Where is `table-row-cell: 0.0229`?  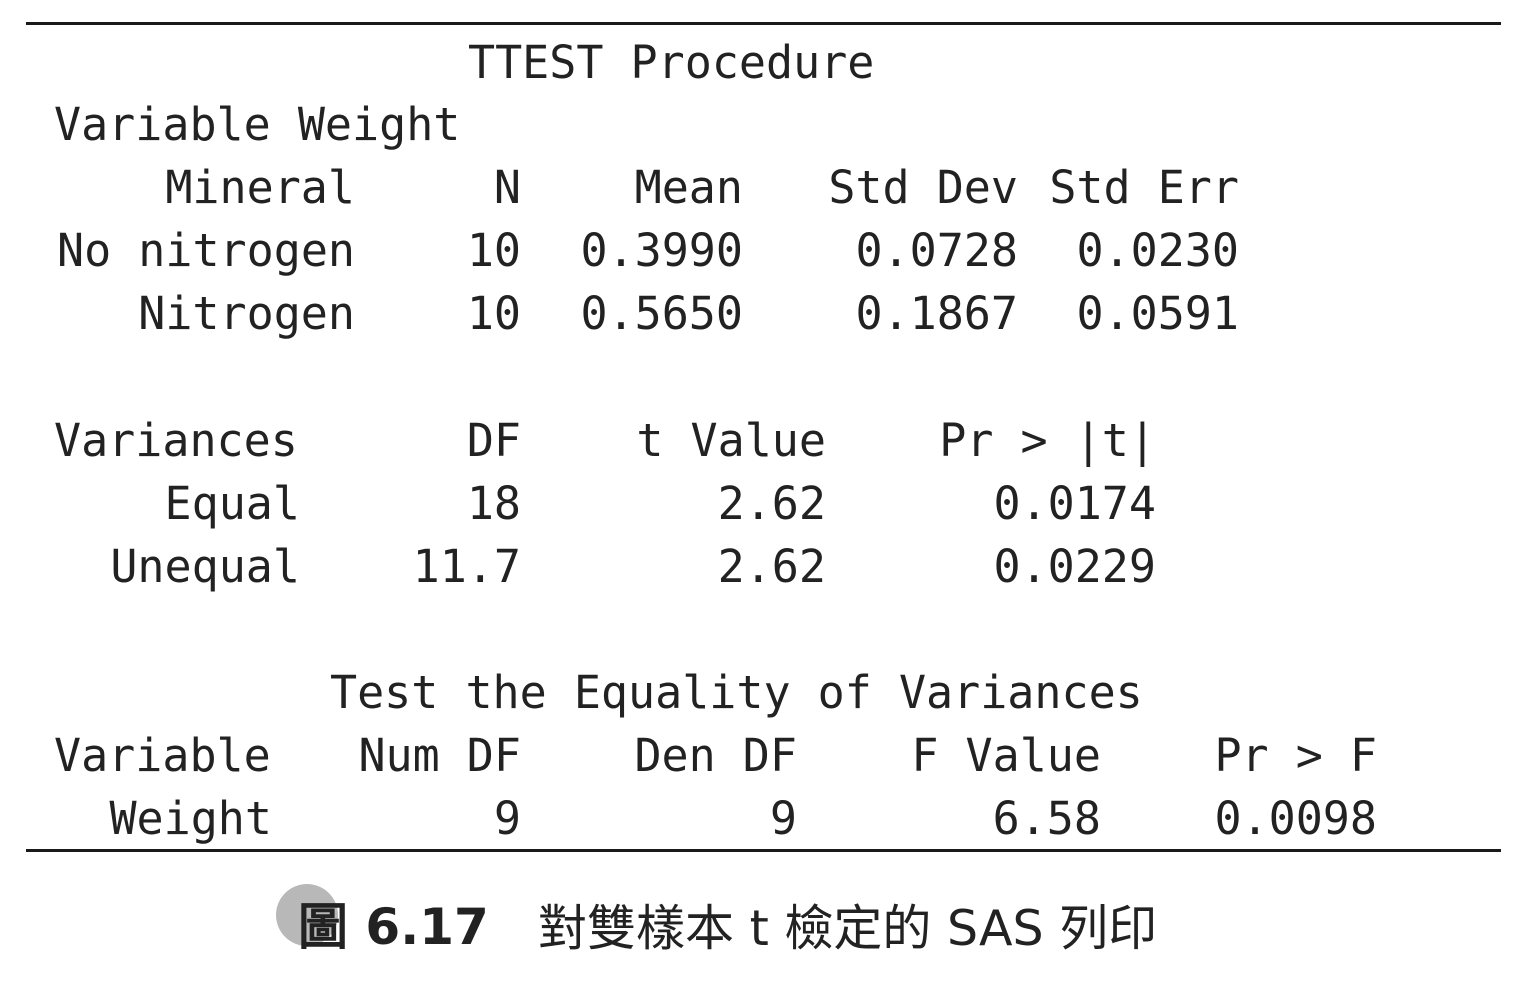
table-row-cell: 0.0229 is located at coordinates (1074, 566).